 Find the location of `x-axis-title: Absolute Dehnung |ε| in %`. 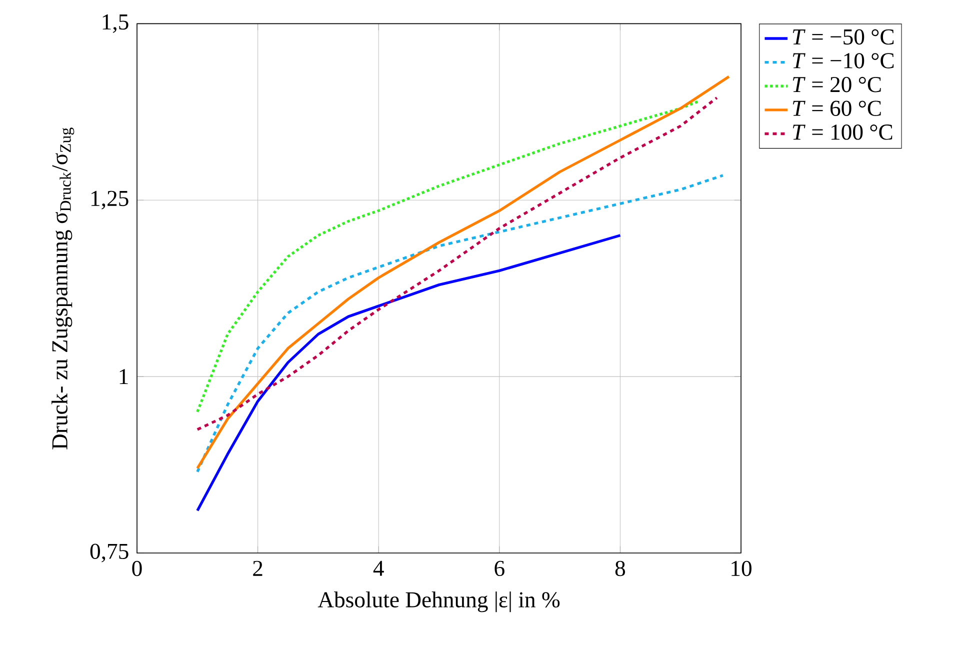

x-axis-title: Absolute Dehnung |ε| in % is located at coordinates (439, 601).